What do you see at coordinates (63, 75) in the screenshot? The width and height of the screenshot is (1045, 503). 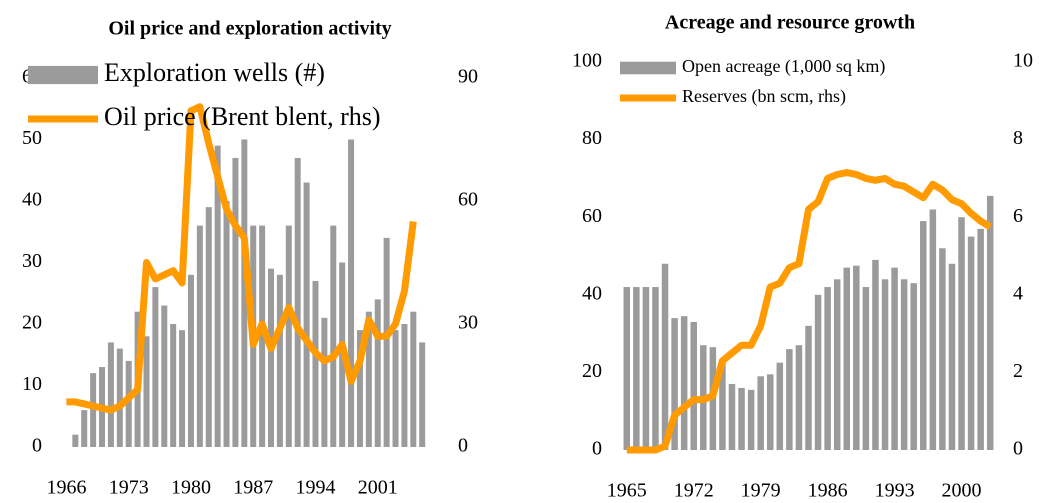 I see `legend-swatch` at bounding box center [63, 75].